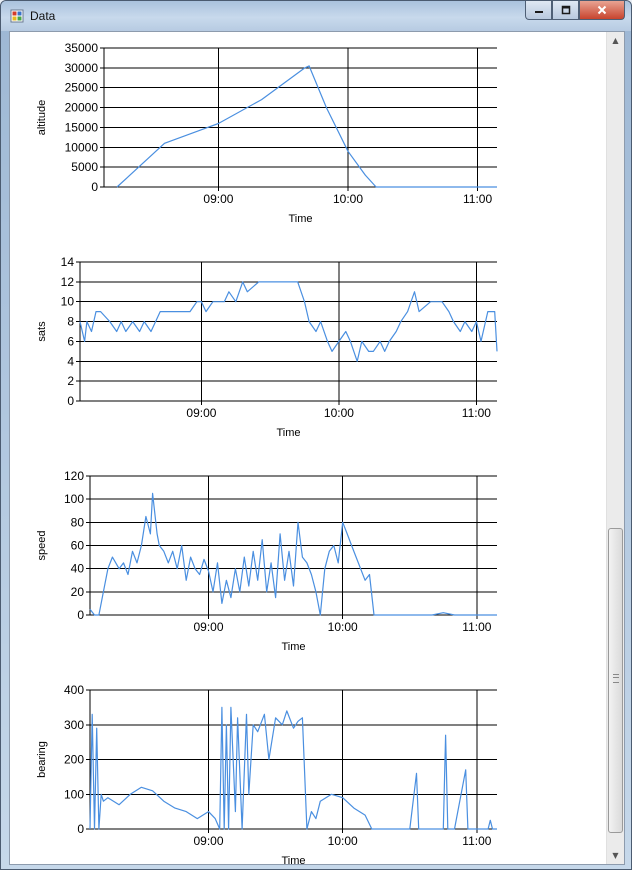 This screenshot has width=632, height=870. I want to click on scroll-up-icon: ▲, so click(615, 40).